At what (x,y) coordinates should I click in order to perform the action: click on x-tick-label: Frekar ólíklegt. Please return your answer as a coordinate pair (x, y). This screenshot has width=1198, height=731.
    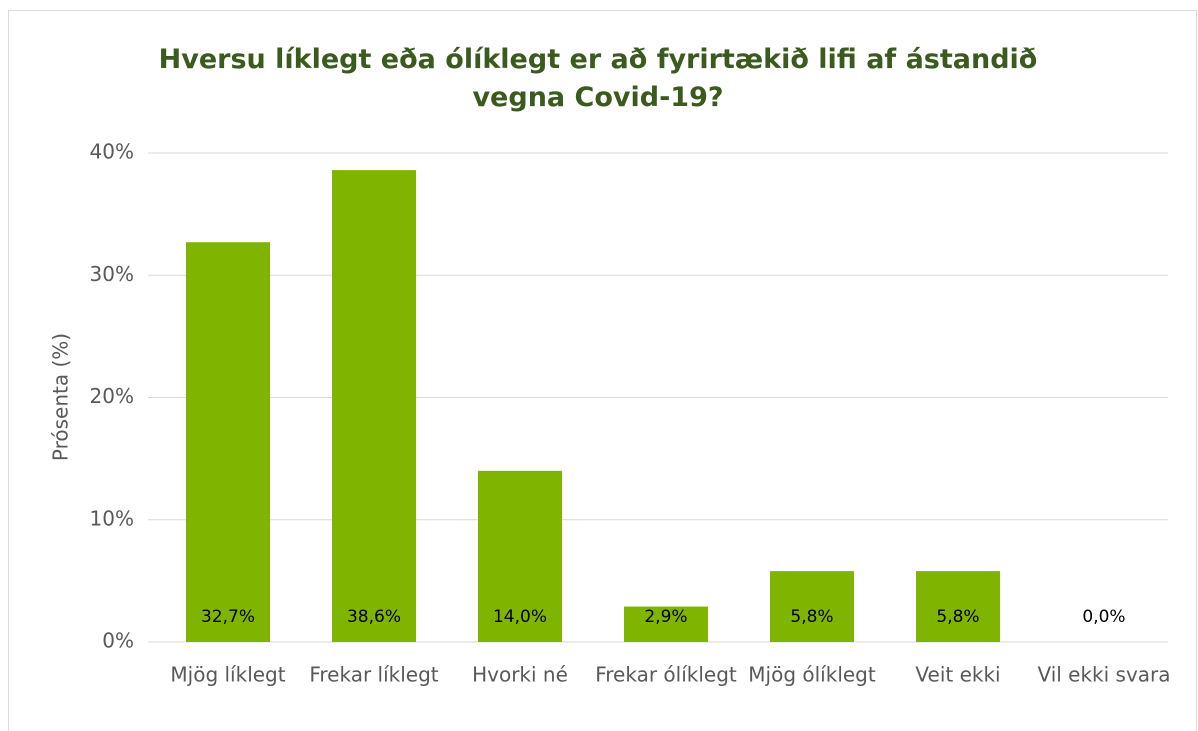
    Looking at the image, I should click on (666, 675).